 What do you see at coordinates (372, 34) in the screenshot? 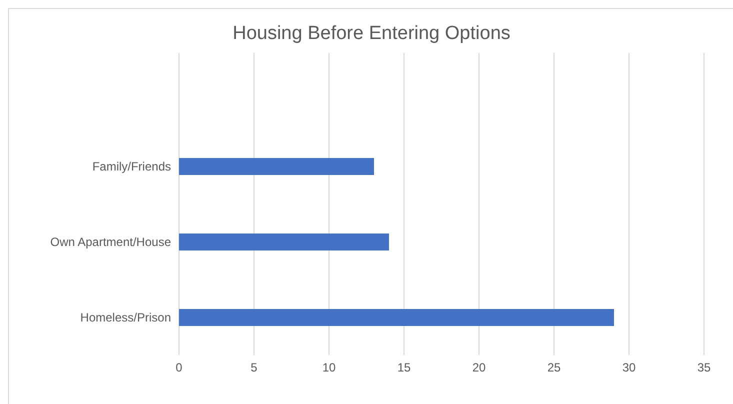
I see `chart-title: Housing Before Entering Options` at bounding box center [372, 34].